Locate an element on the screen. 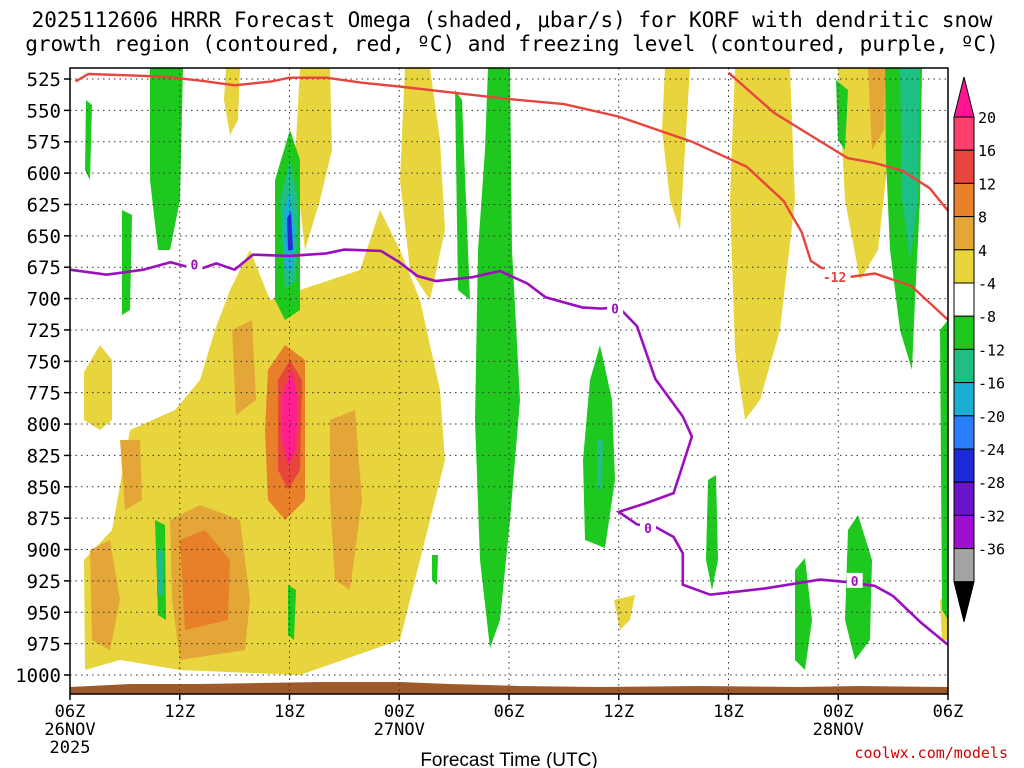  y-tick-label: 650 is located at coordinates (44, 237).